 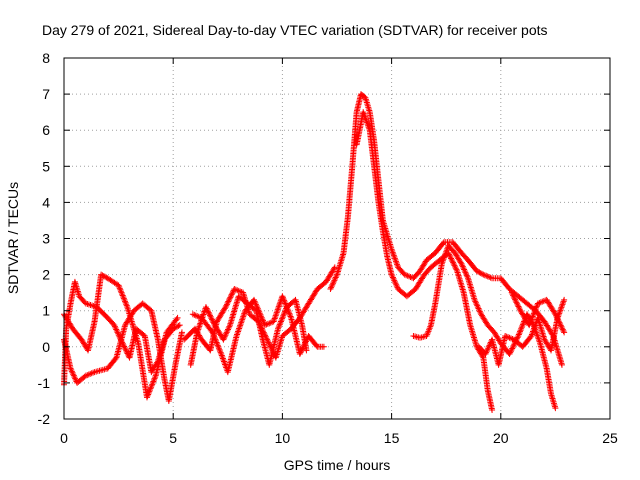 What do you see at coordinates (46, 94) in the screenshot?
I see `y-tick-label: 7` at bounding box center [46, 94].